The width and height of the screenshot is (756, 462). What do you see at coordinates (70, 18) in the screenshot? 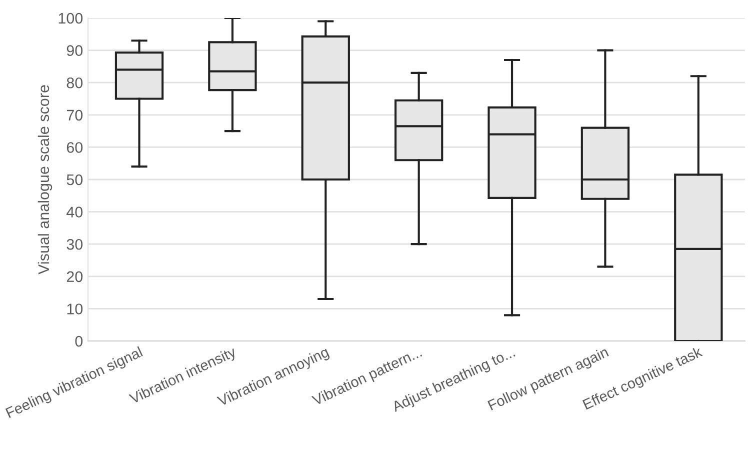
I see `y-tick-label: 100` at bounding box center [70, 18].